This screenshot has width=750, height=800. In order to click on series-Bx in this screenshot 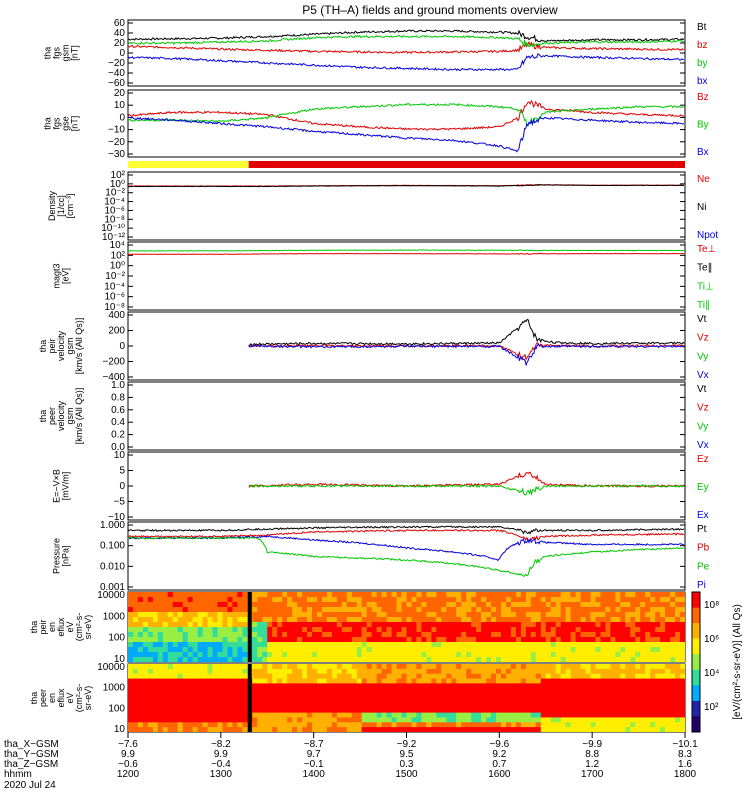, I will do `click(406, 134)`.